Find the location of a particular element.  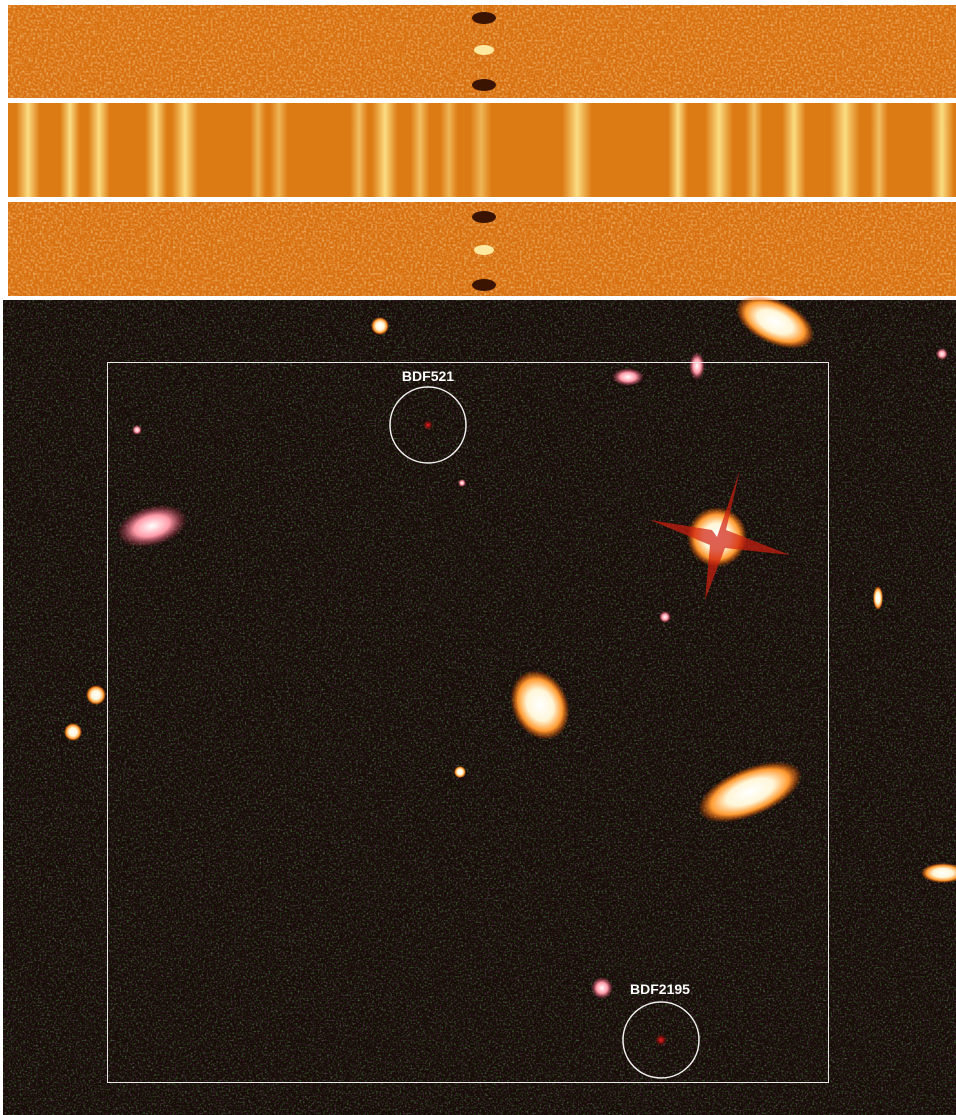

target-label: BDF2195 is located at coordinates (660, 989).